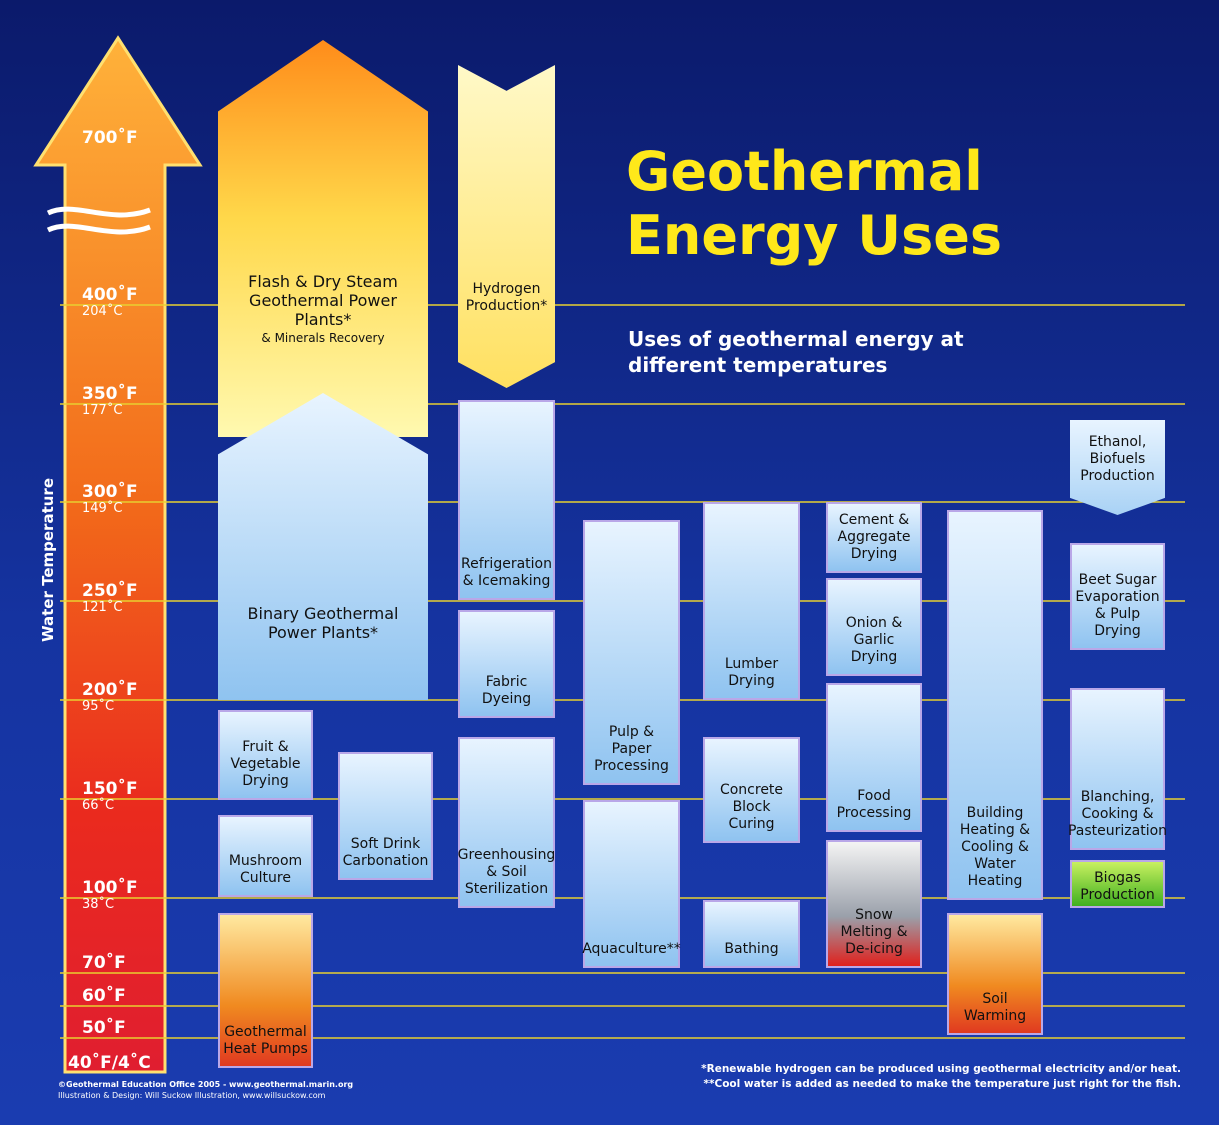 The width and height of the screenshot is (1219, 1125). I want to click on temperature-label: 350˚F 177˚C, so click(110, 401).